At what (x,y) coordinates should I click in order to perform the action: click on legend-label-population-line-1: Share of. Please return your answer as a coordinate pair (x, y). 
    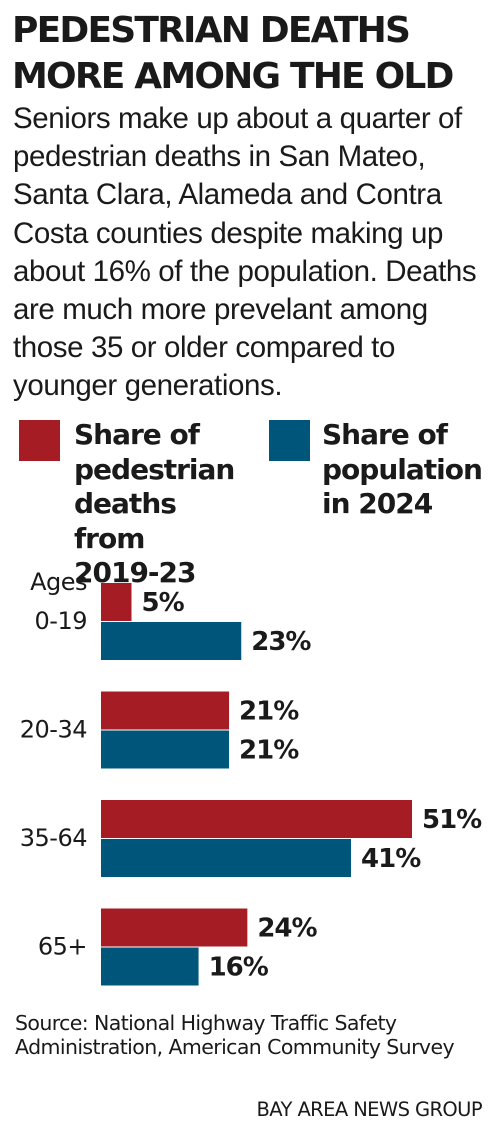
    Looking at the image, I should click on (385, 434).